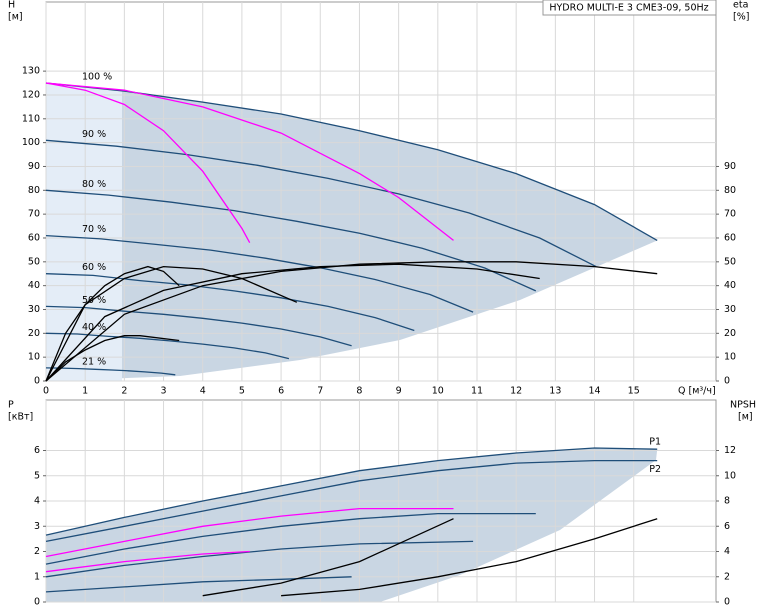  I want to click on title-box, so click(629, 8).